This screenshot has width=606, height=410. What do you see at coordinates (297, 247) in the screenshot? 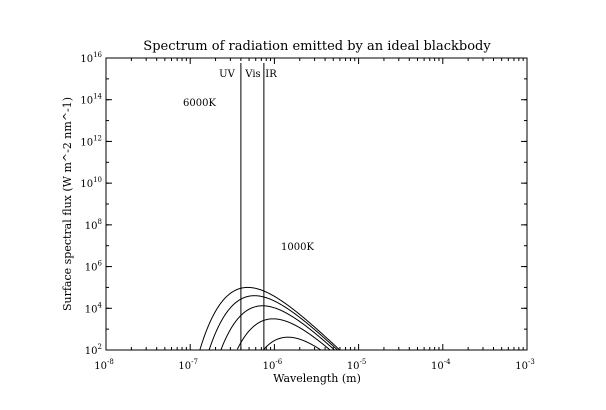
I see `cold-curve-label: 1000K` at bounding box center [297, 247].